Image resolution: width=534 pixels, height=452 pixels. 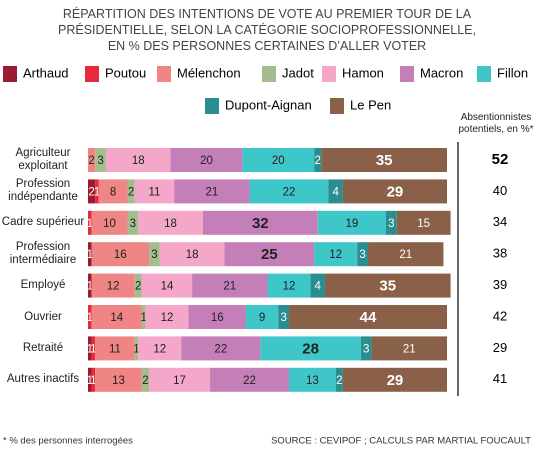 What do you see at coordinates (46, 72) in the screenshot?
I see `legend-label: Arthaud` at bounding box center [46, 72].